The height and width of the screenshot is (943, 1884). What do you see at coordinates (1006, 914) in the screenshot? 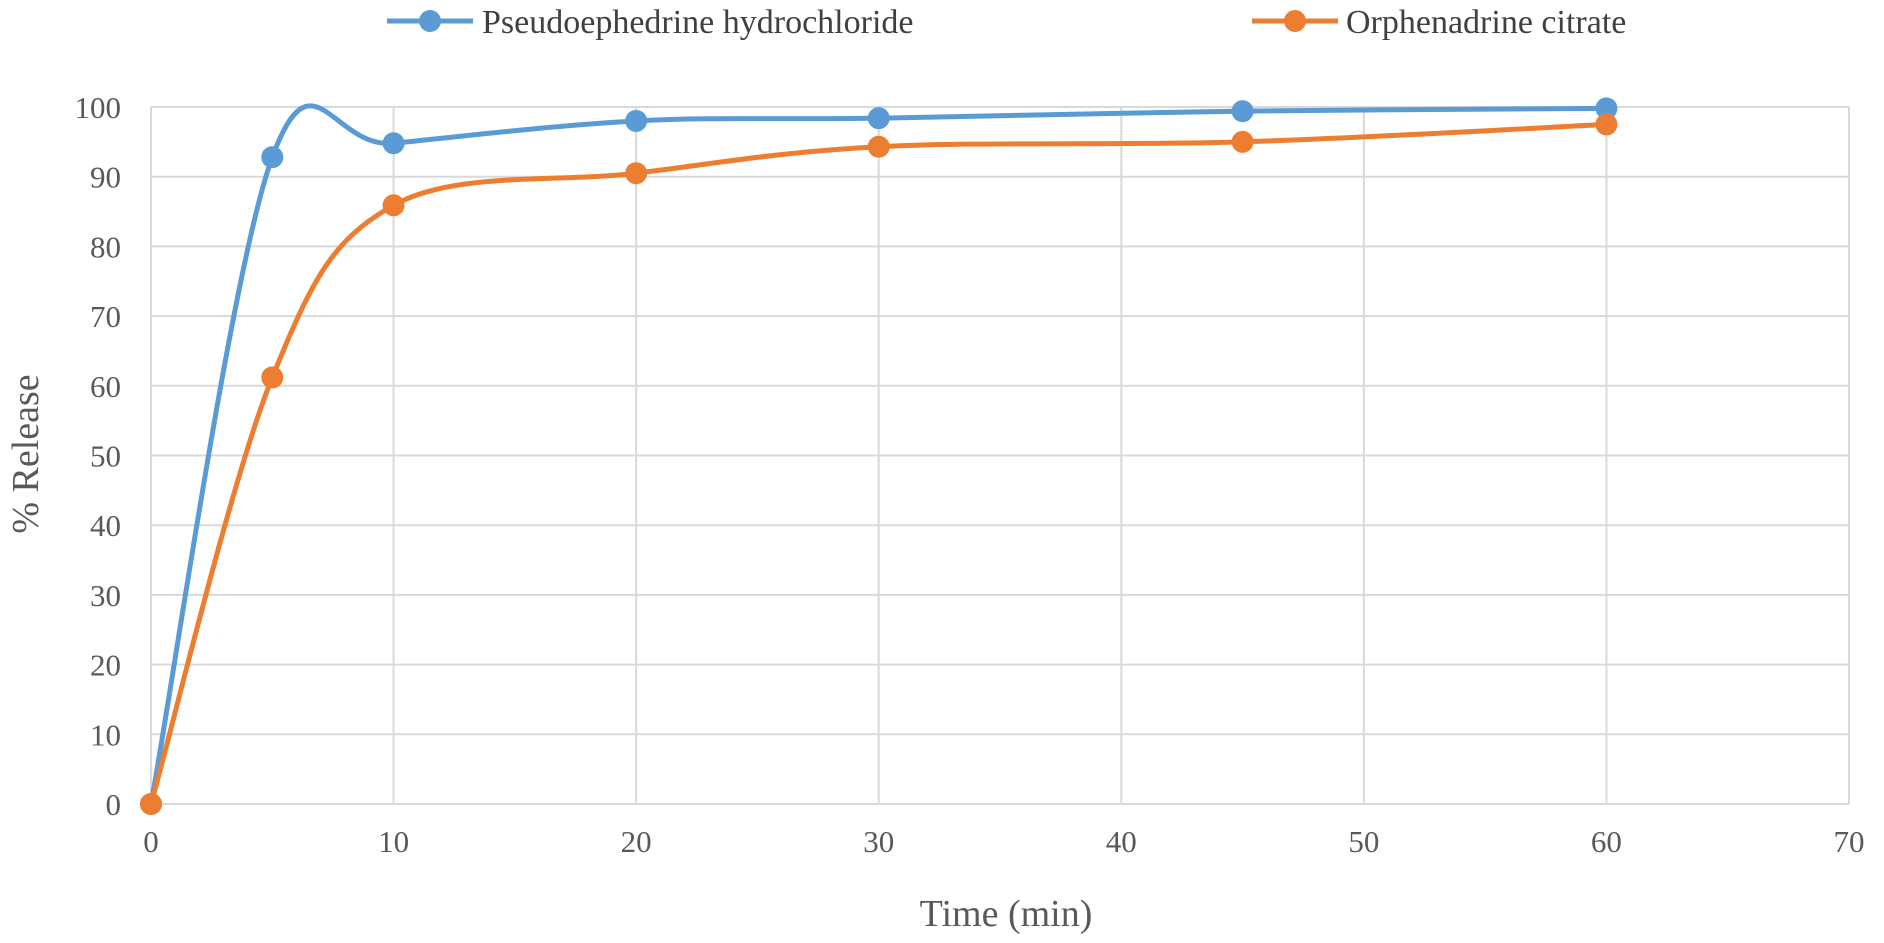
I see `x-axis-title: Time (min)` at bounding box center [1006, 914].